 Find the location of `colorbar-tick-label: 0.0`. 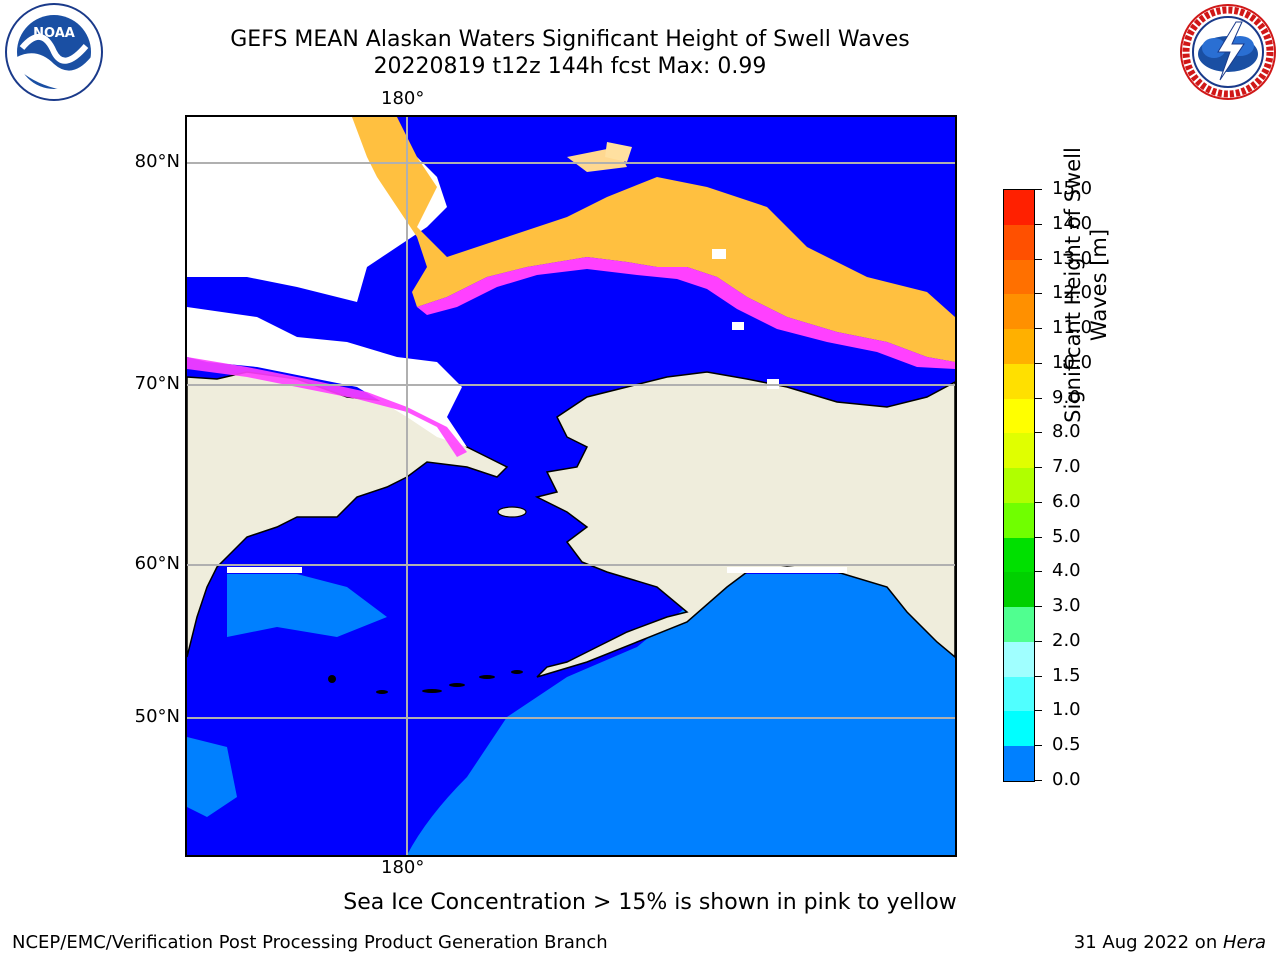

colorbar-tick-label: 0.0 is located at coordinates (1066, 779).